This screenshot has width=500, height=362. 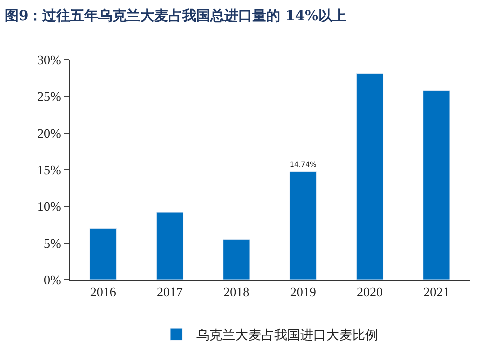 I want to click on y-tick-label: 25%, so click(x=50, y=96).